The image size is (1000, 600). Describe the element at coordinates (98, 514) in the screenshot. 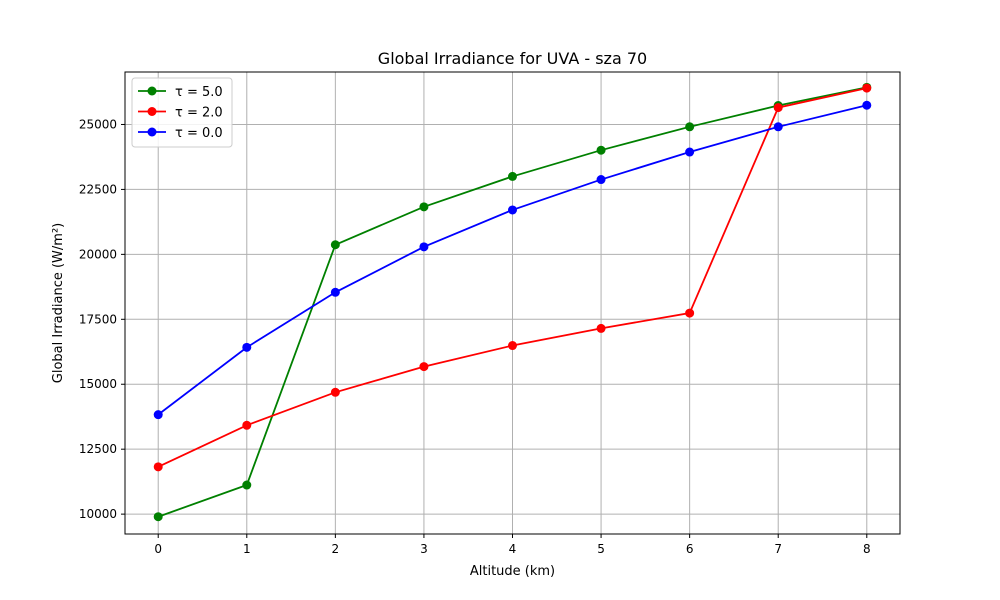

I see `y-tick-label: 10000` at that location.